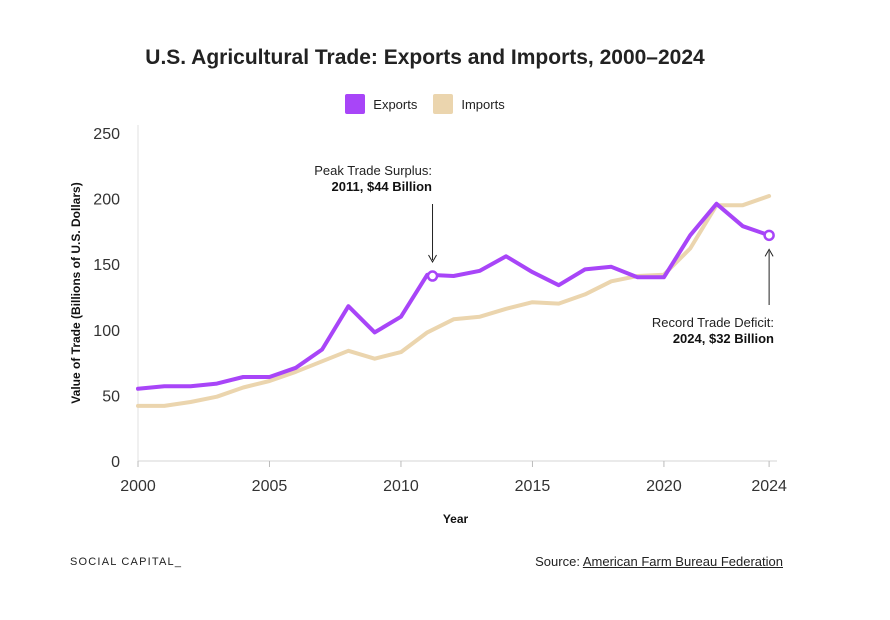 The image size is (890, 620). I want to click on annotation-deficit-arrowhead, so click(769, 252).